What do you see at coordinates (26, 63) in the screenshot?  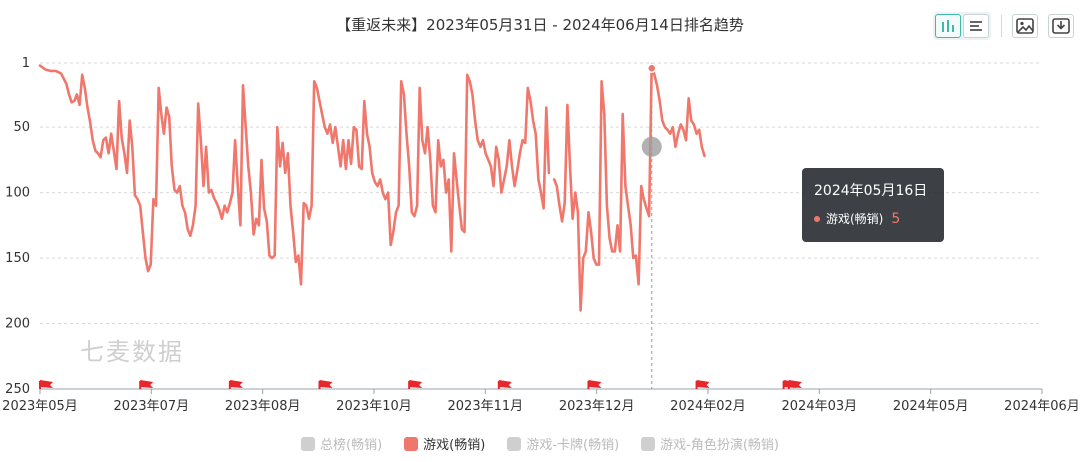 I see `y-tick-label: 1` at bounding box center [26, 63].